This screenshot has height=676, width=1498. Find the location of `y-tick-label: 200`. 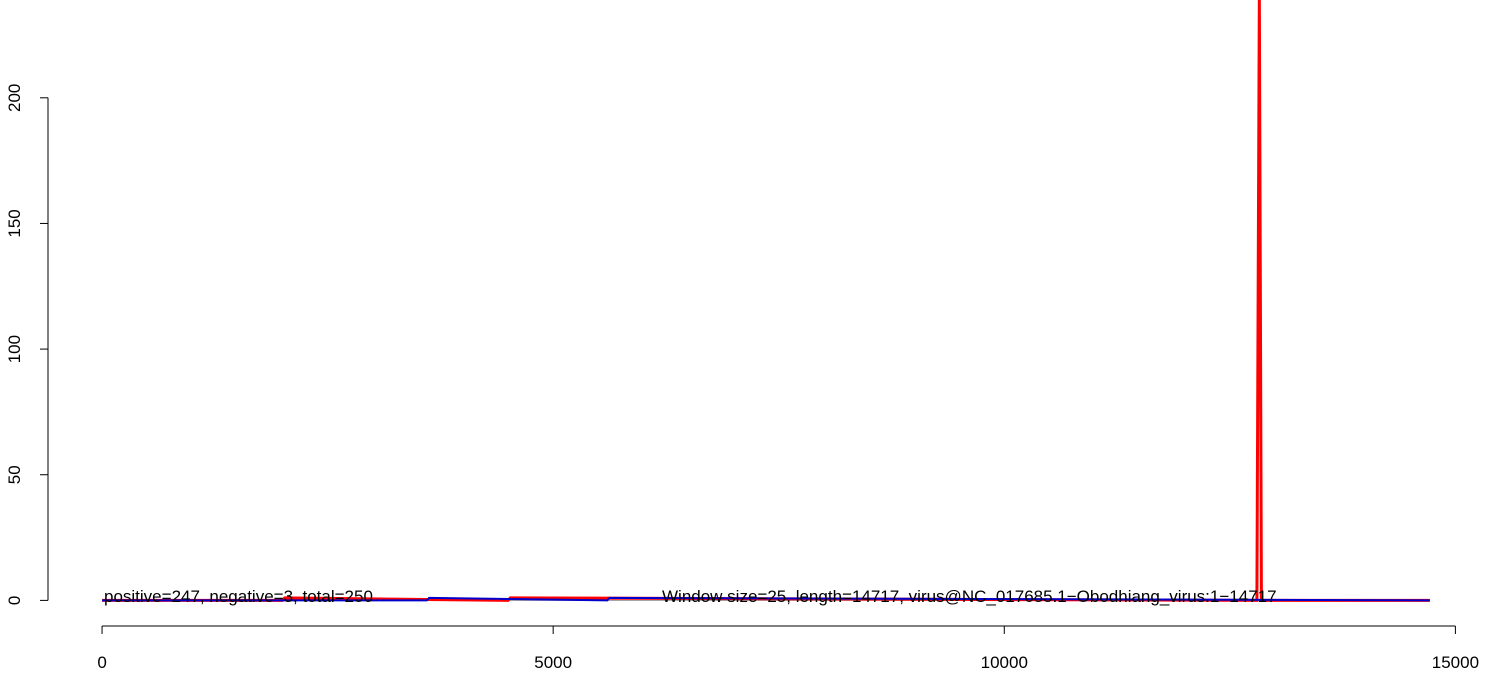

y-tick-label: 200 is located at coordinates (14, 98).